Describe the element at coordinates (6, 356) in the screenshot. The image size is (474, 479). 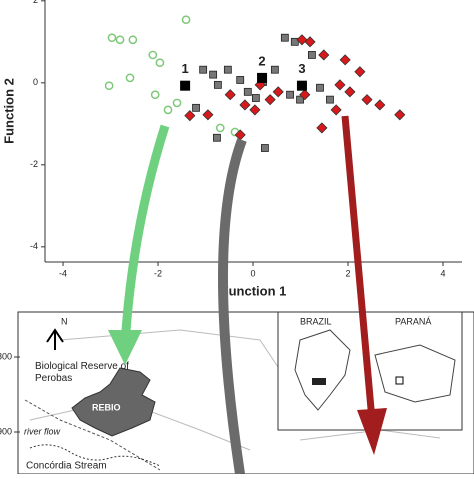
I see `lat-tick-label: -23.800` at that location.